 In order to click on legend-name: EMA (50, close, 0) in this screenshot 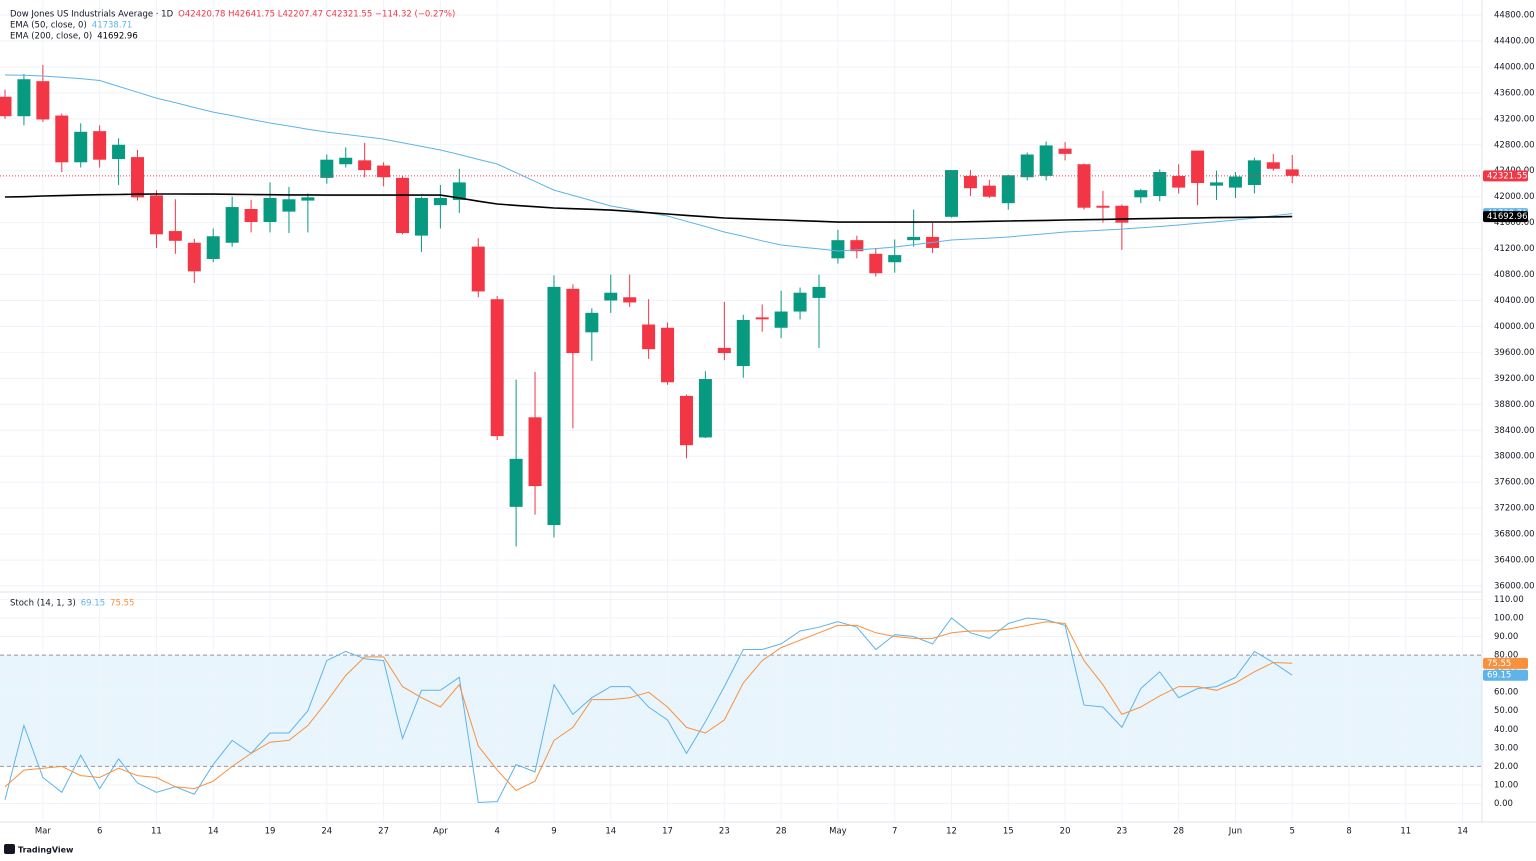, I will do `click(48, 26)`.